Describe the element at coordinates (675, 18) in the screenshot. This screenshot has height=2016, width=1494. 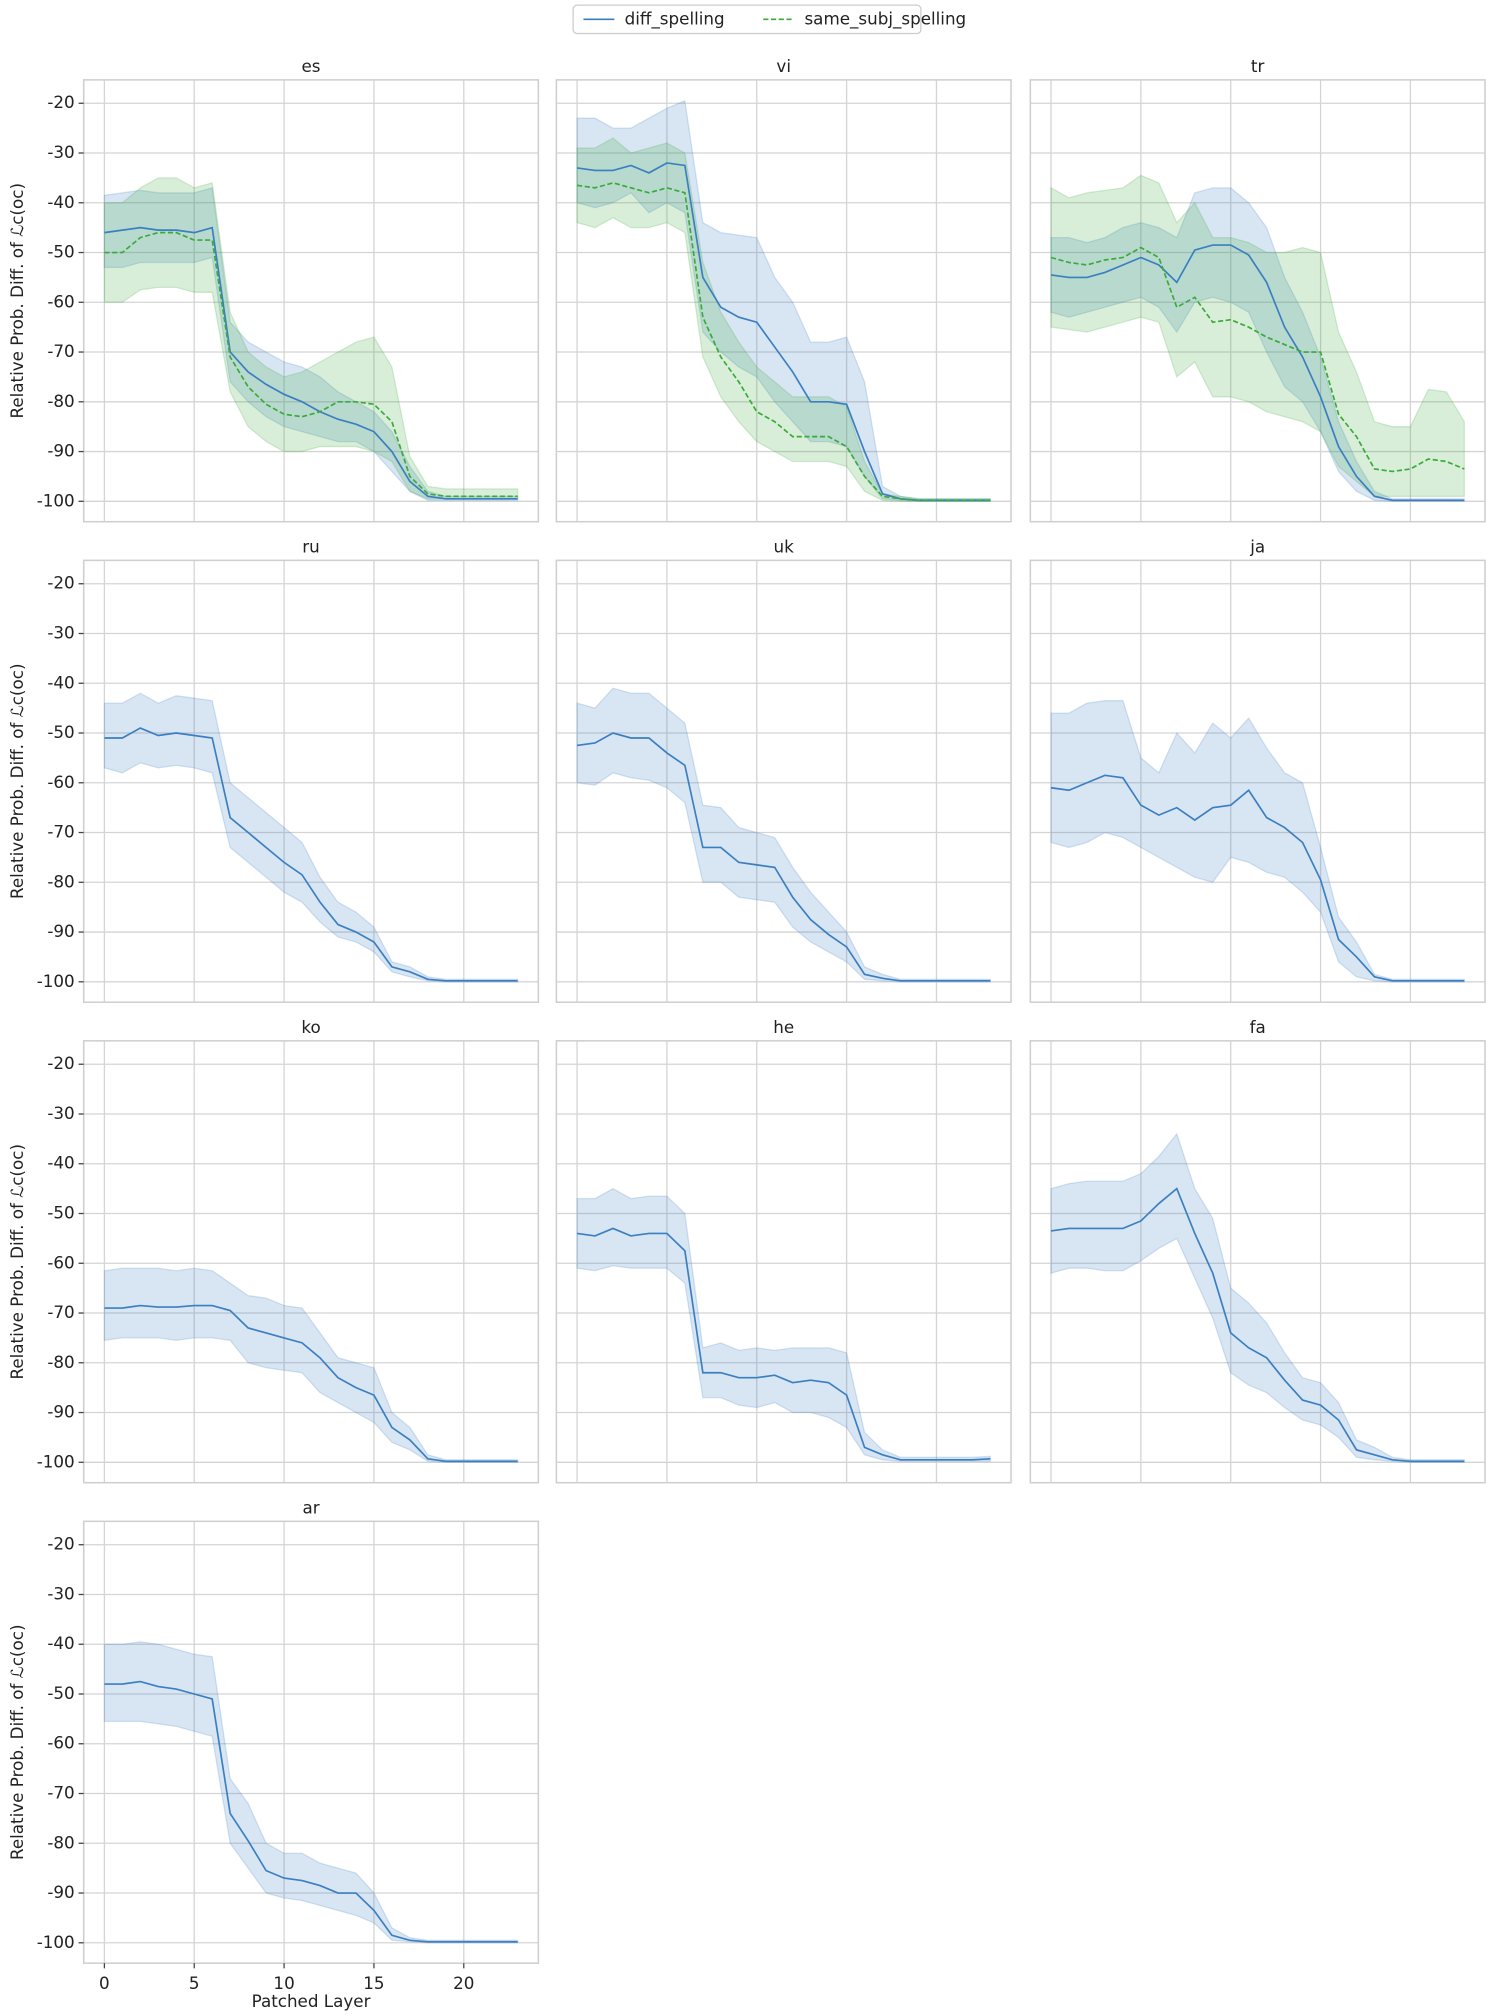
I see `legend-label: diff_spelling` at that location.